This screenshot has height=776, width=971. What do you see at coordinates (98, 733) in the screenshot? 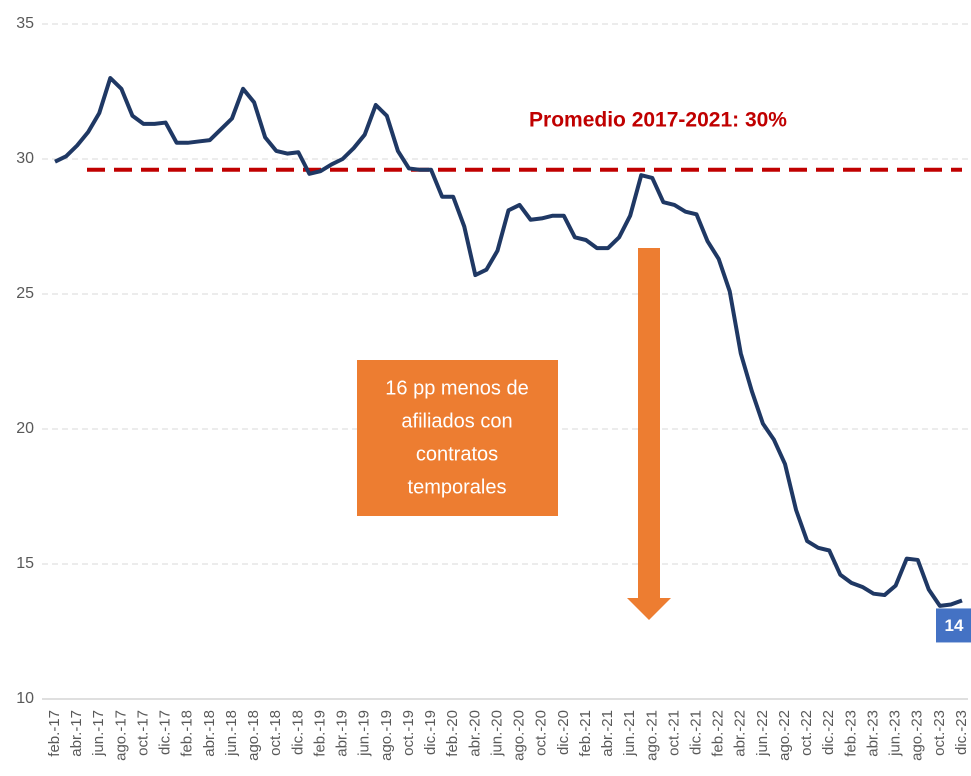
I see `x-tick-label: jun.-17` at bounding box center [98, 733].